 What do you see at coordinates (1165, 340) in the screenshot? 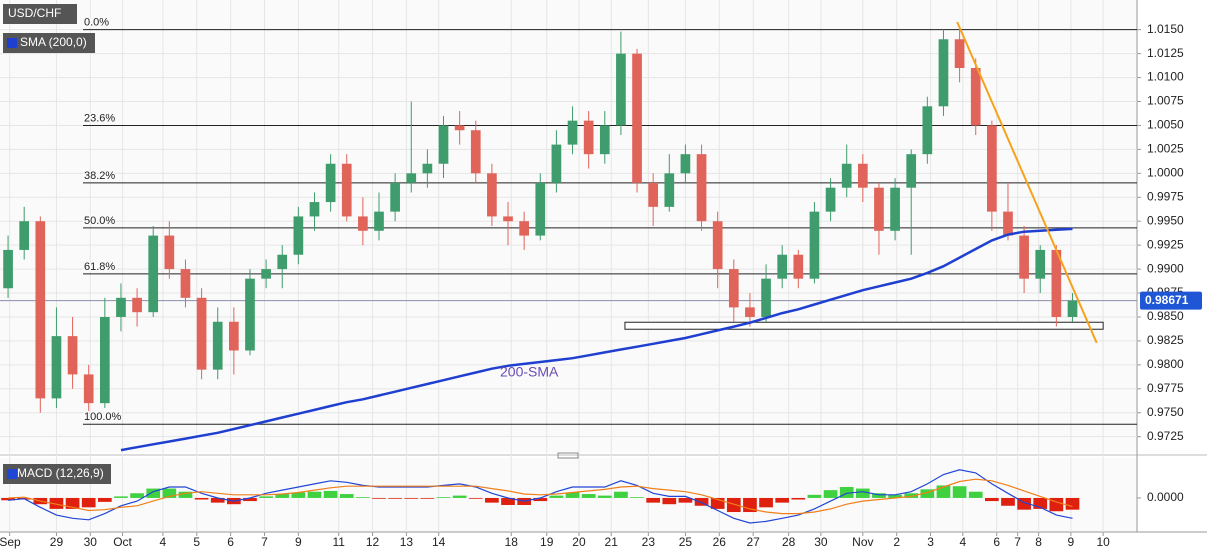
I see `y-tick-label: 0.9825` at bounding box center [1165, 340].